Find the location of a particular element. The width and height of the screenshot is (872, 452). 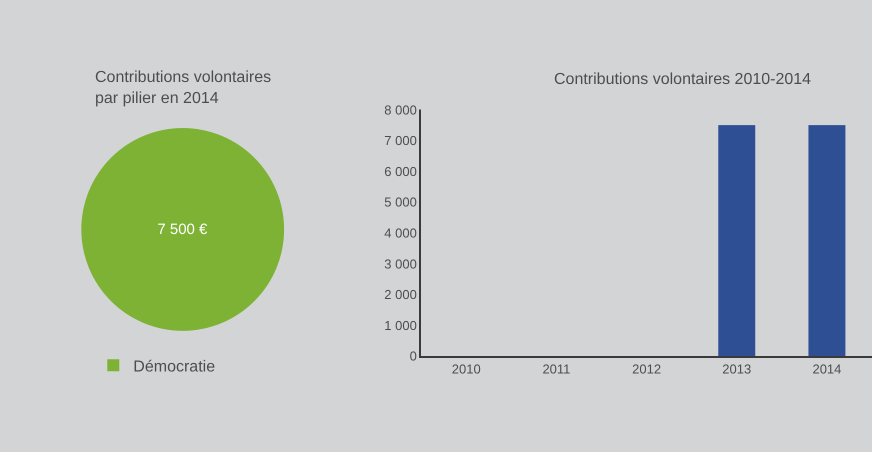

legend-label: Démocratie is located at coordinates (174, 367).